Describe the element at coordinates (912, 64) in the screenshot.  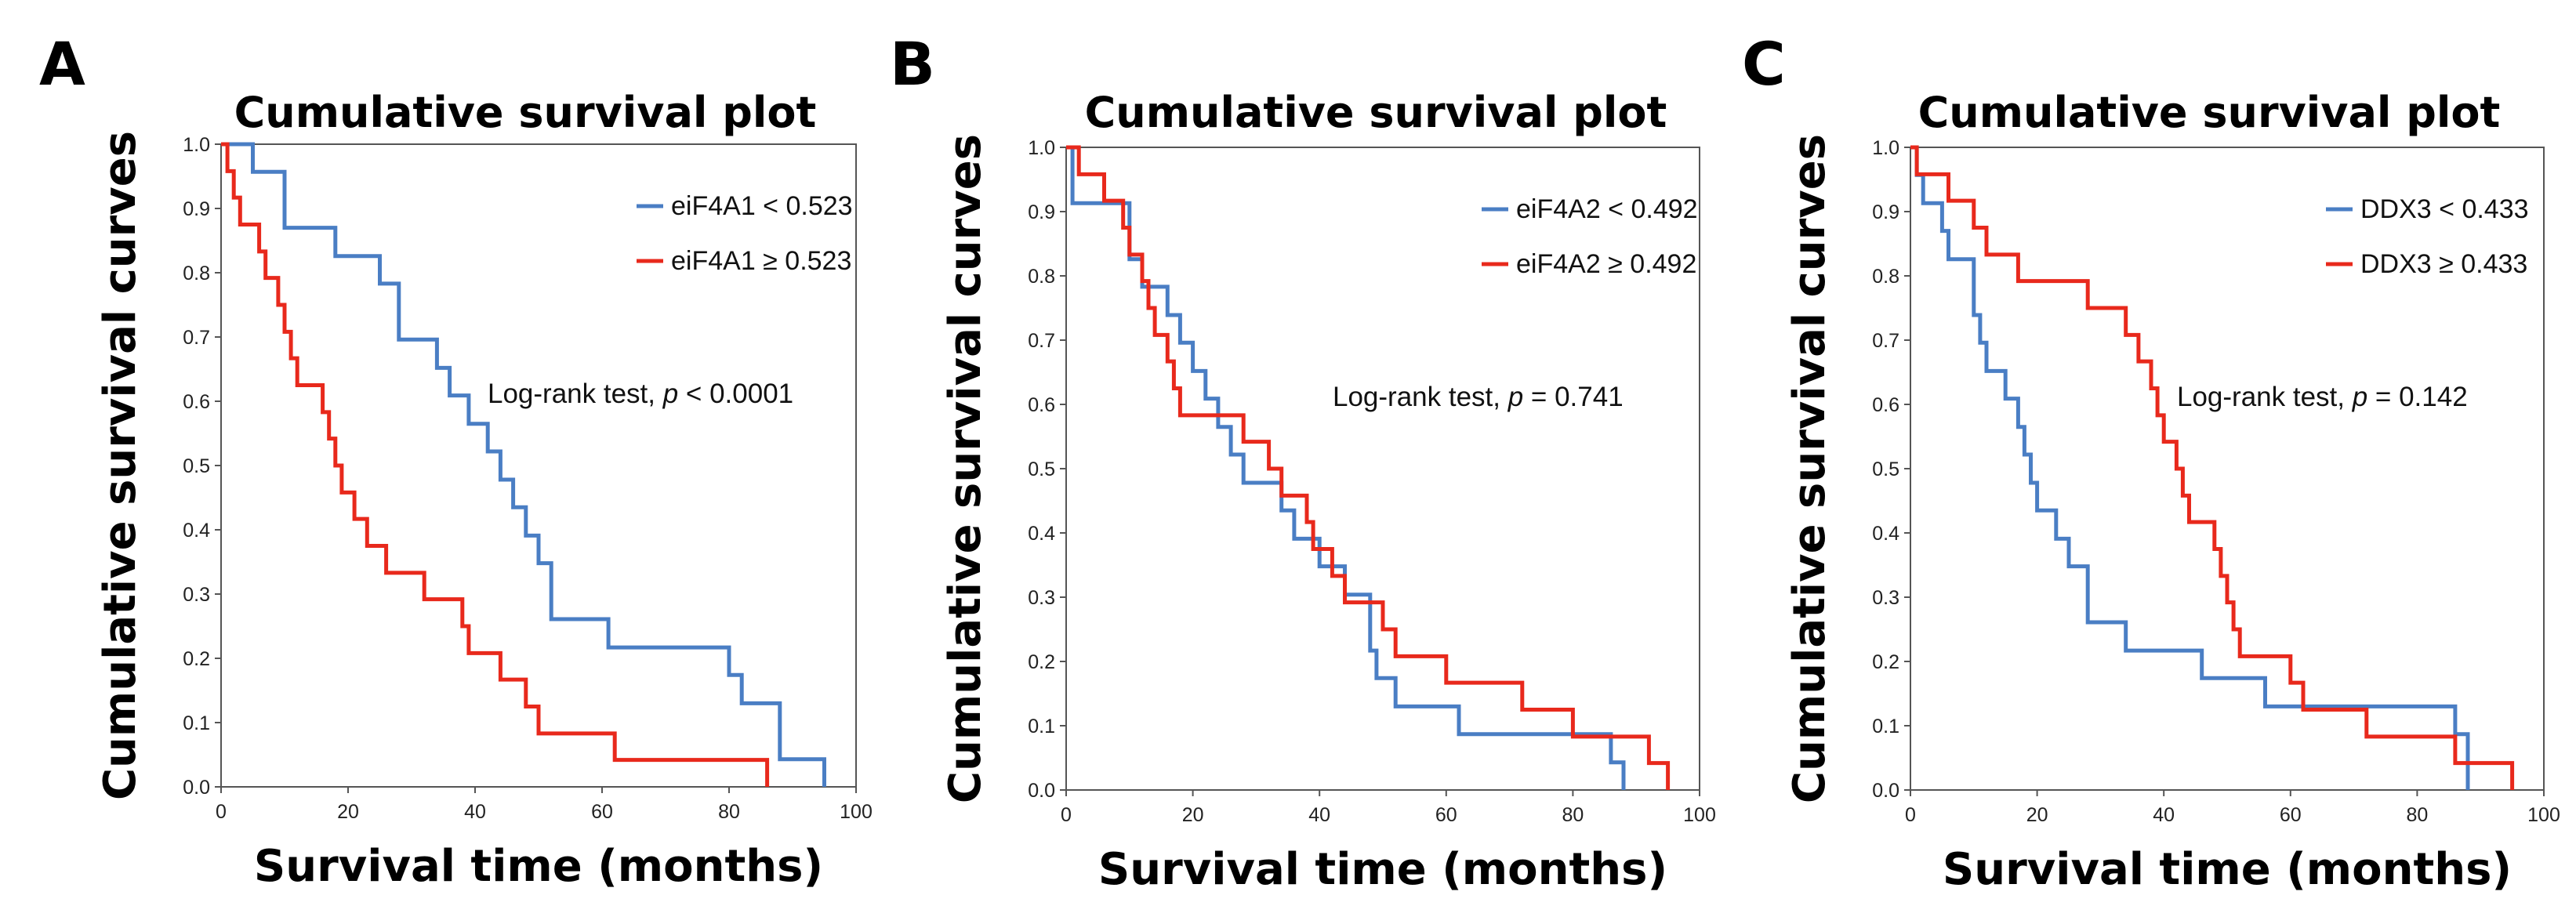
I see `panel-letter: B` at that location.